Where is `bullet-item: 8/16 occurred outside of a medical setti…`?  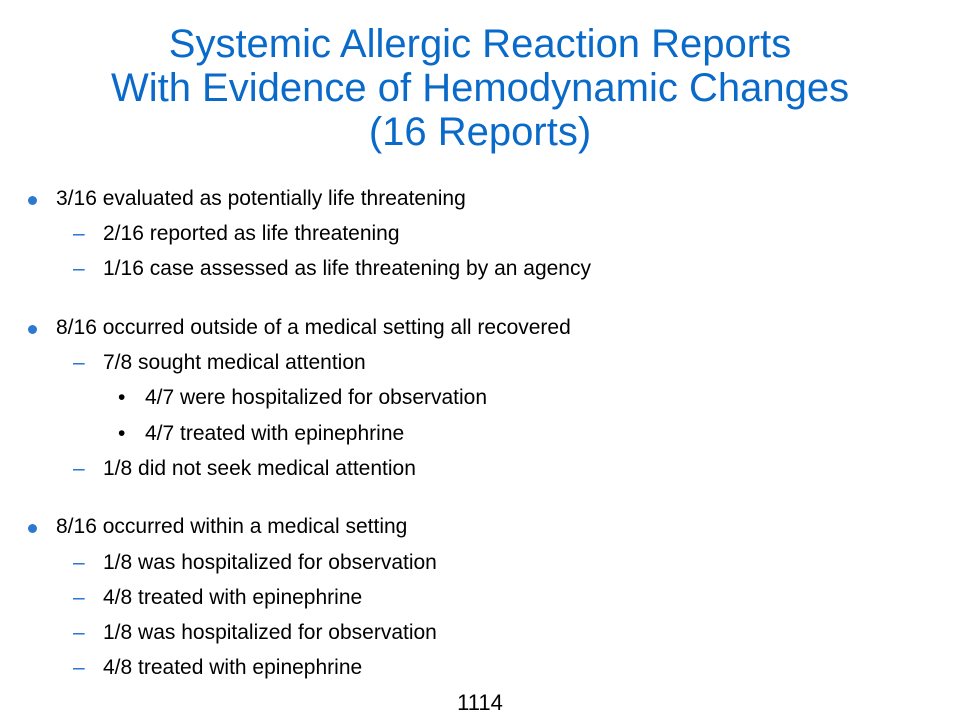
bullet-item: 8/16 occurred outside of a medical setti… is located at coordinates (299, 328).